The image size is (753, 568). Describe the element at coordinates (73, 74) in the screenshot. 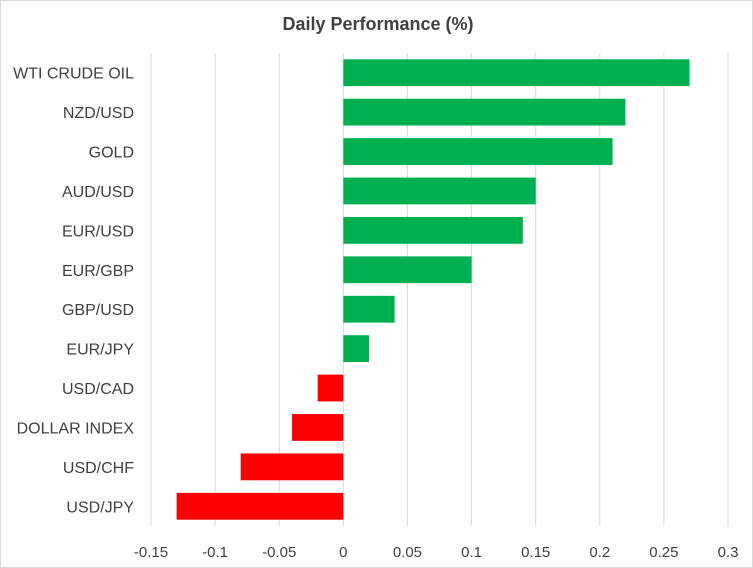

I see `category-label: WTI CRUDE OIL` at that location.